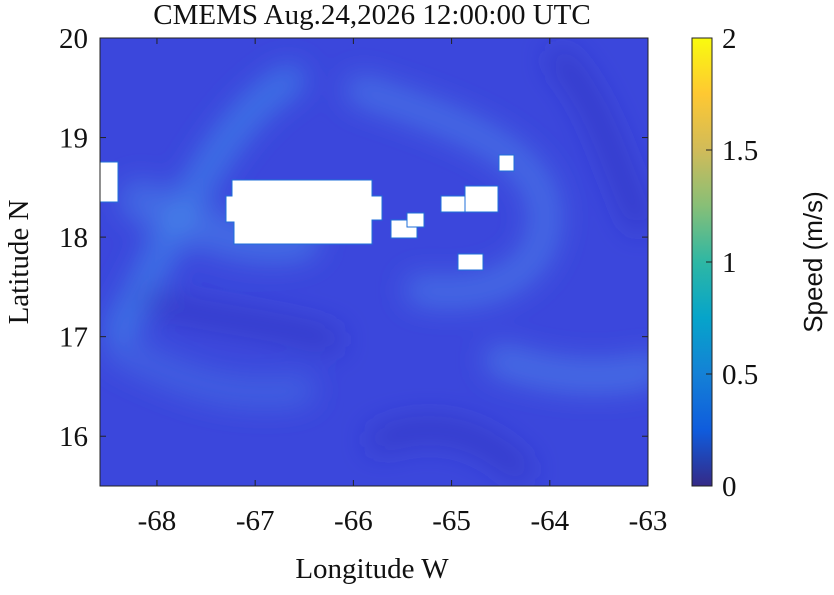 This screenshot has width=834, height=595. I want to click on colorbar-tick-label: 1, so click(729, 263).